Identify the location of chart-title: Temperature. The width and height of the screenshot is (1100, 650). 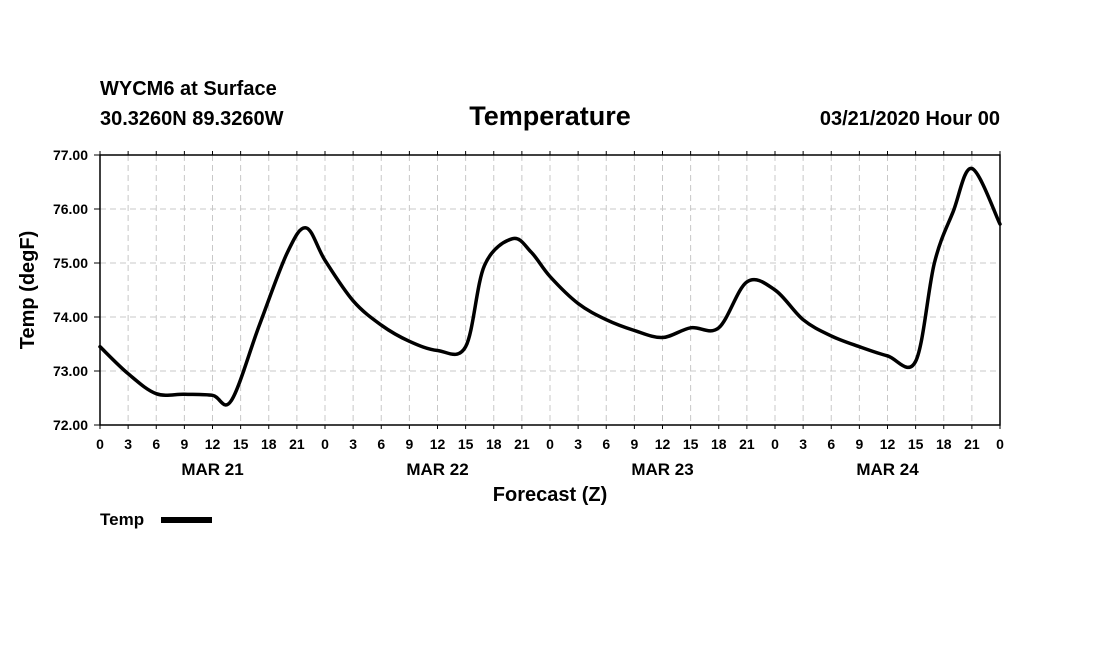
(550, 116).